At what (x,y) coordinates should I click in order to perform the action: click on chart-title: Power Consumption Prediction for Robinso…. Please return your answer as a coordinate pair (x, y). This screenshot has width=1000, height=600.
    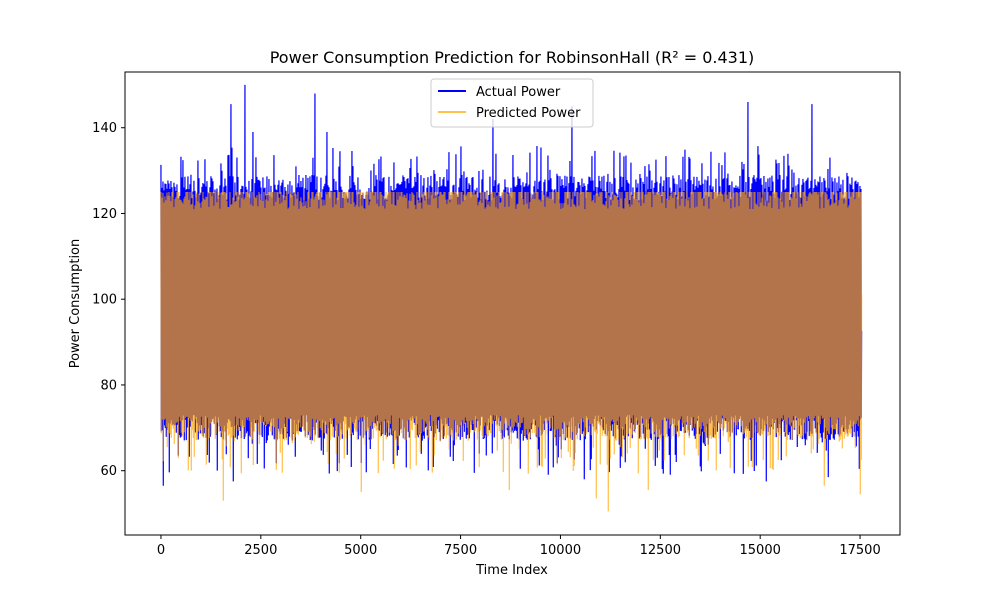
    Looking at the image, I should click on (512, 57).